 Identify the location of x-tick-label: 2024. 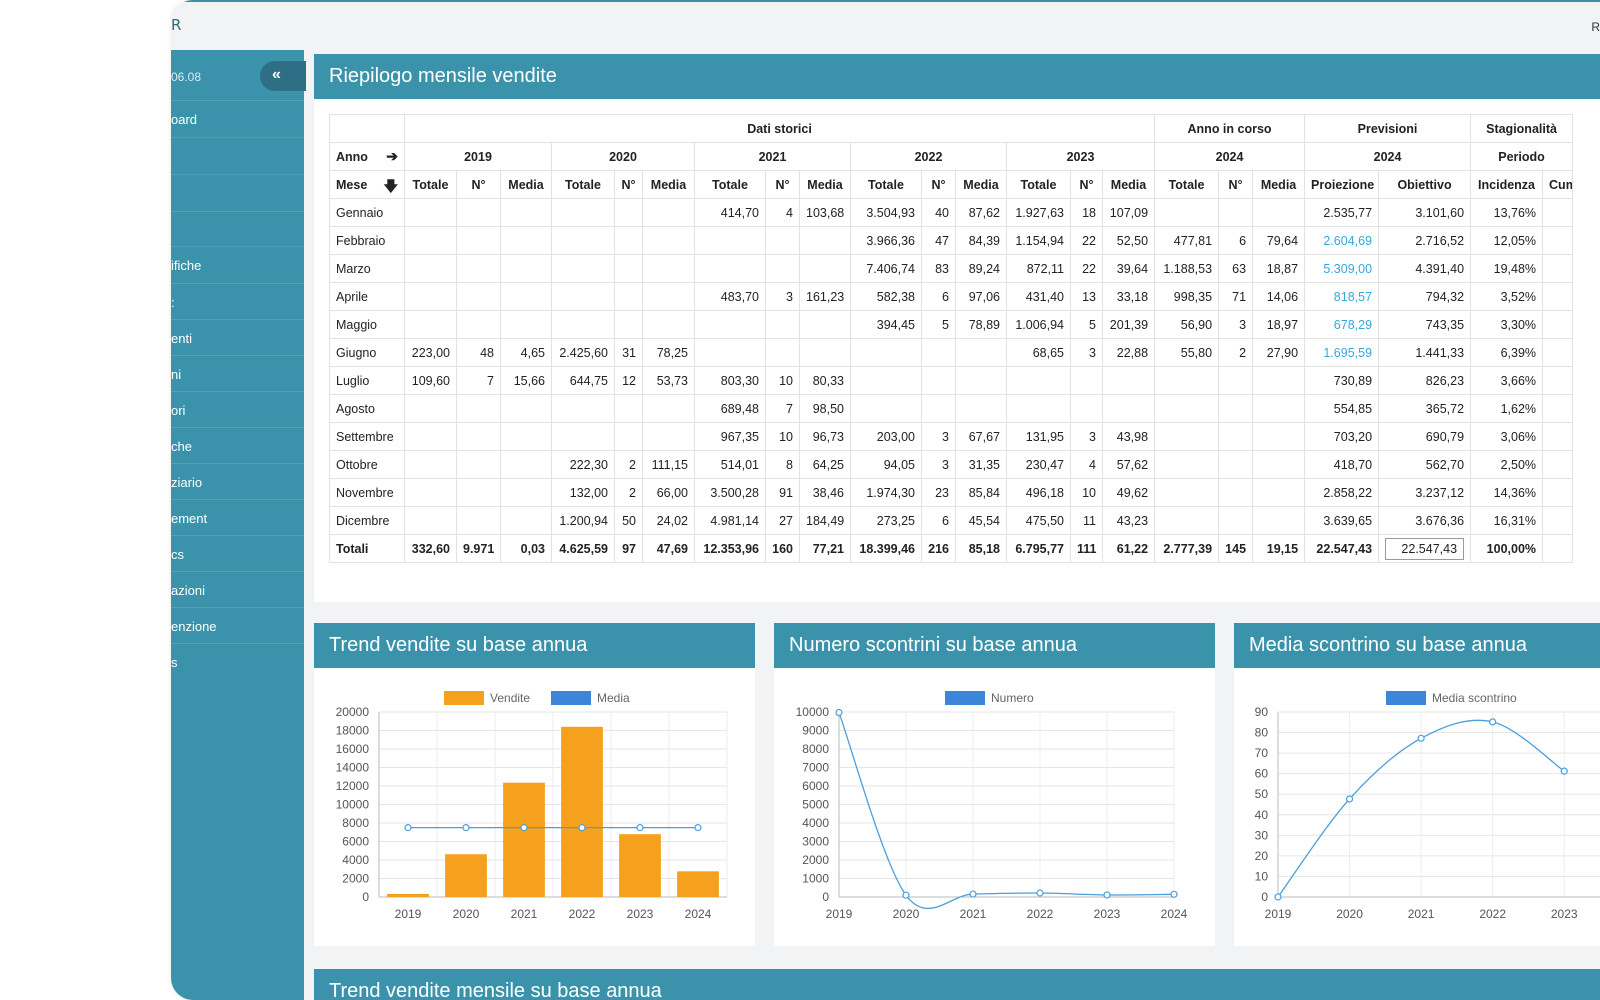
(1174, 914).